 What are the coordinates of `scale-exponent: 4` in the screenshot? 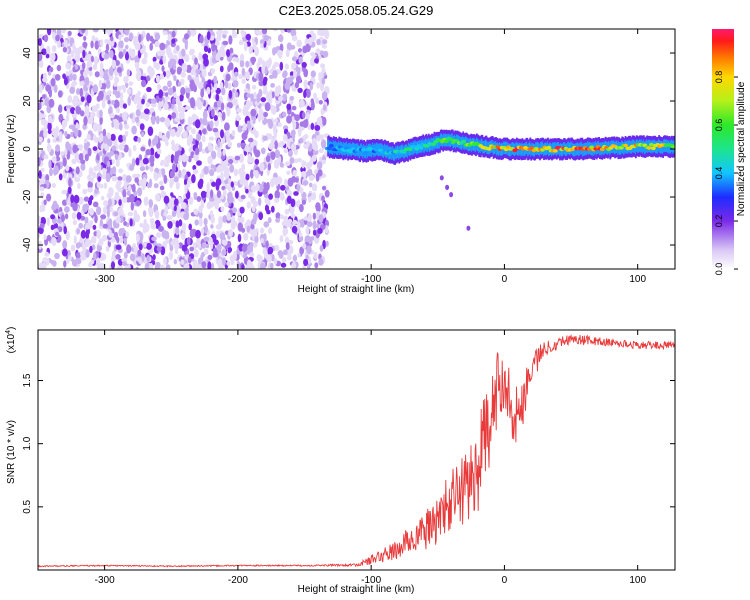 It's located at (8, 332).